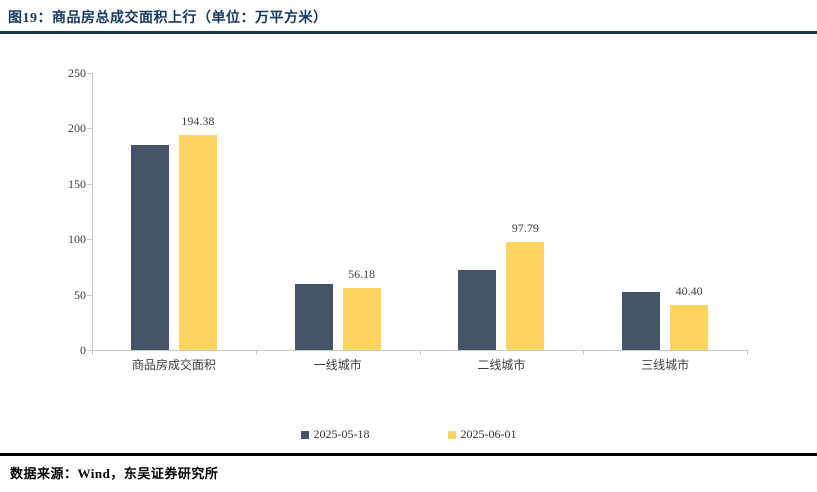 This screenshot has width=817, height=492. I want to click on legend-item: 2025-06-01, so click(482, 434).